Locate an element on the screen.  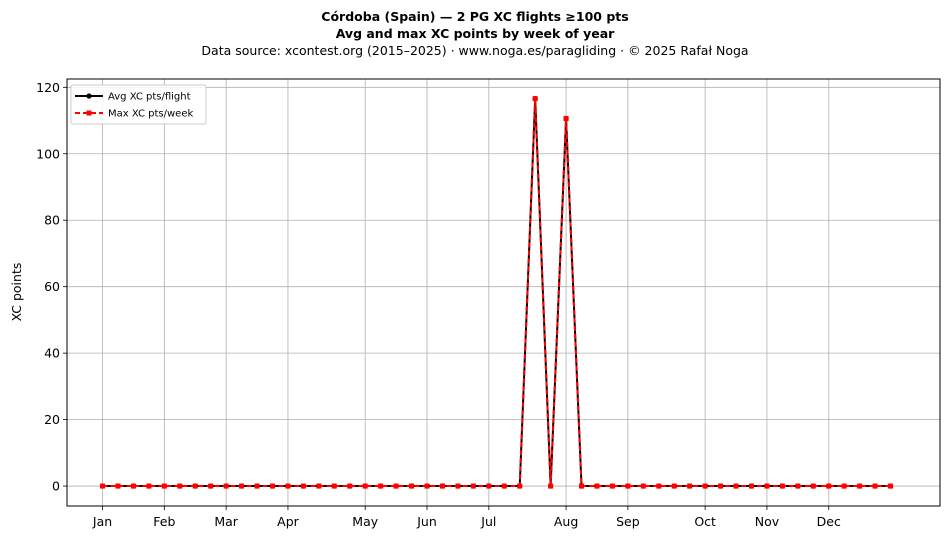
y-tick-label: 0 is located at coordinates (56, 486).